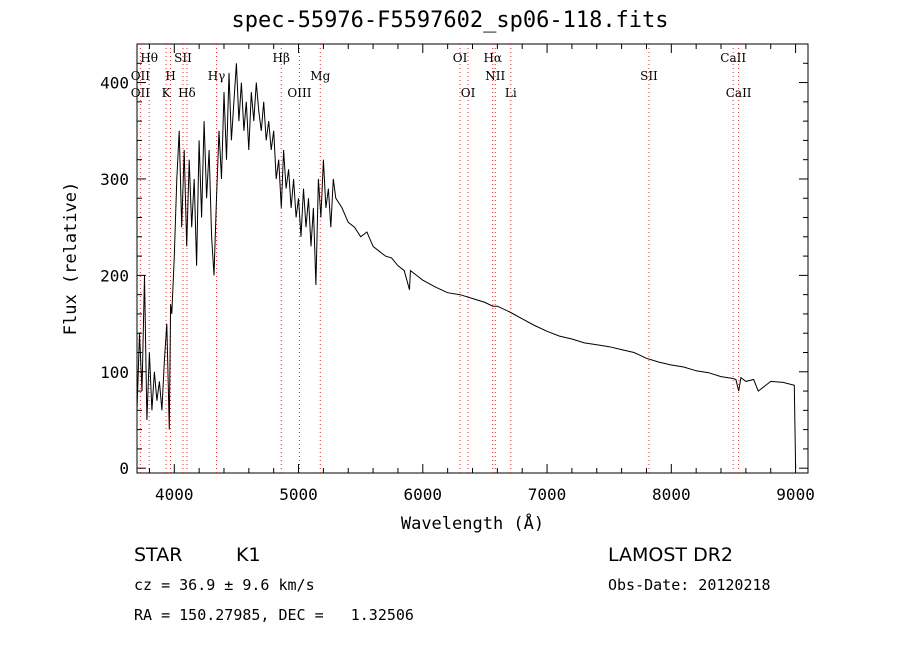 This screenshot has height=650, width=900. What do you see at coordinates (248, 555) in the screenshot?
I see `object-subclass: K1` at bounding box center [248, 555].